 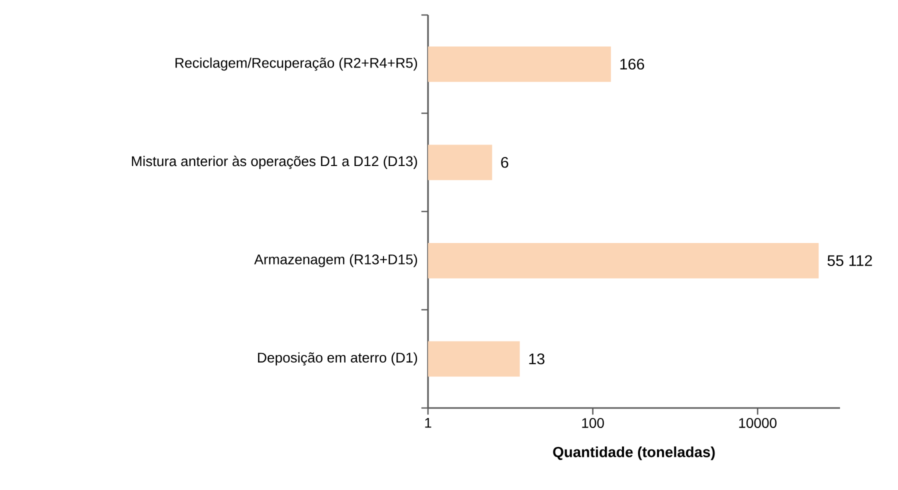 What do you see at coordinates (504, 162) in the screenshot?
I see `data-label: 6` at bounding box center [504, 162].